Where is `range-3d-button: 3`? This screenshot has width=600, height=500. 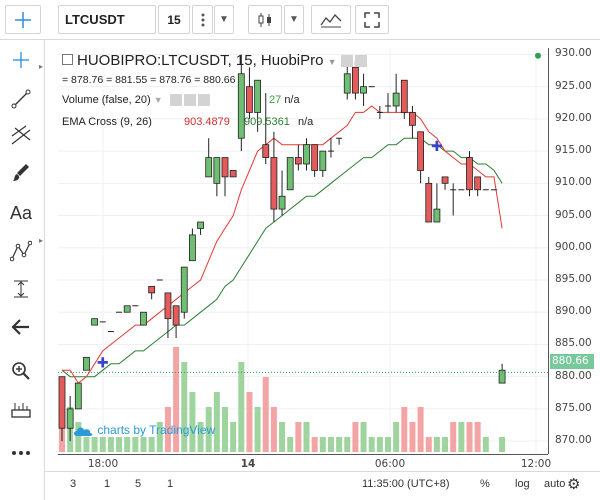 range-3d-button: 3 is located at coordinates (73, 484).